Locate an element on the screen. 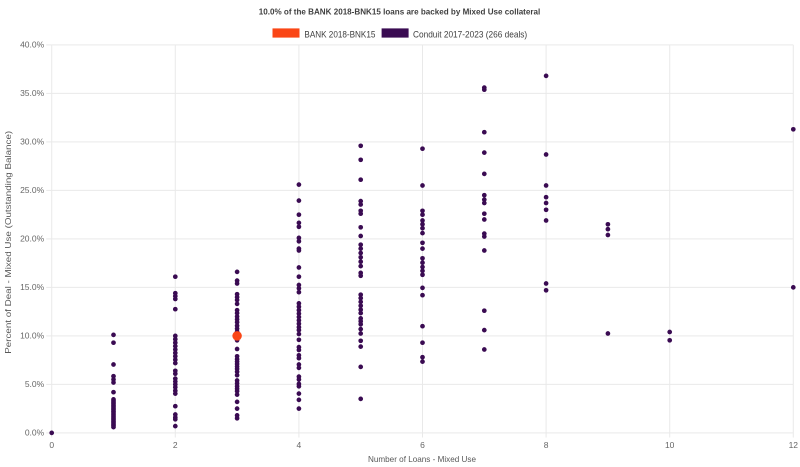 Image resolution: width=800 pixels, height=467 pixels. svg-text: 15.0% is located at coordinates (32, 287).